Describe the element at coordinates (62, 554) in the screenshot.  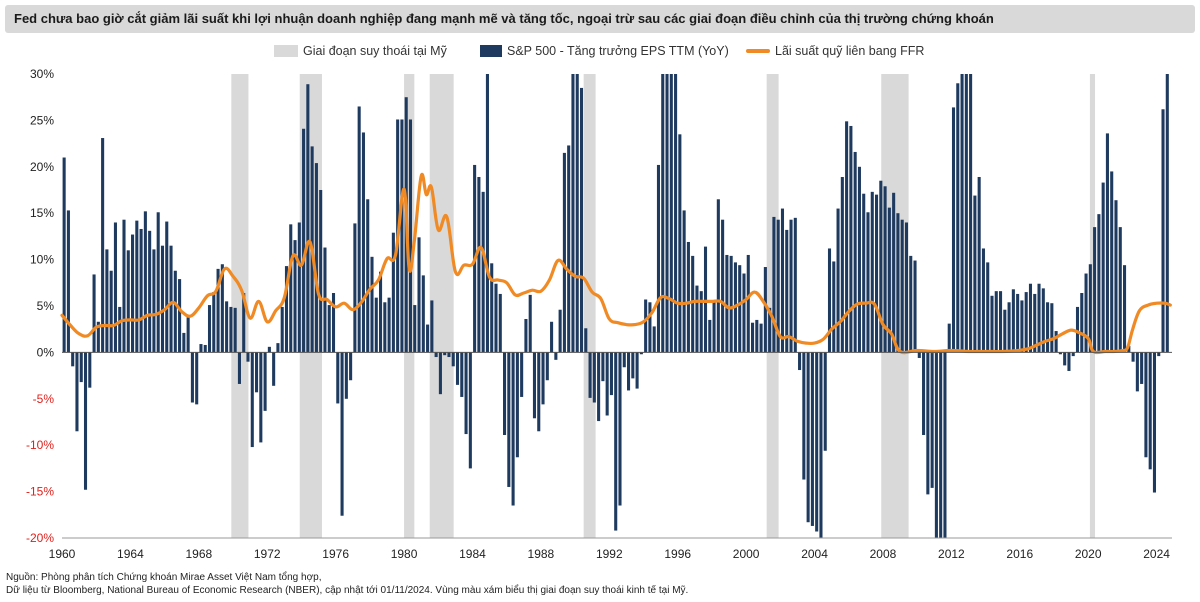
I see `x-tick-label: 1960` at that location.